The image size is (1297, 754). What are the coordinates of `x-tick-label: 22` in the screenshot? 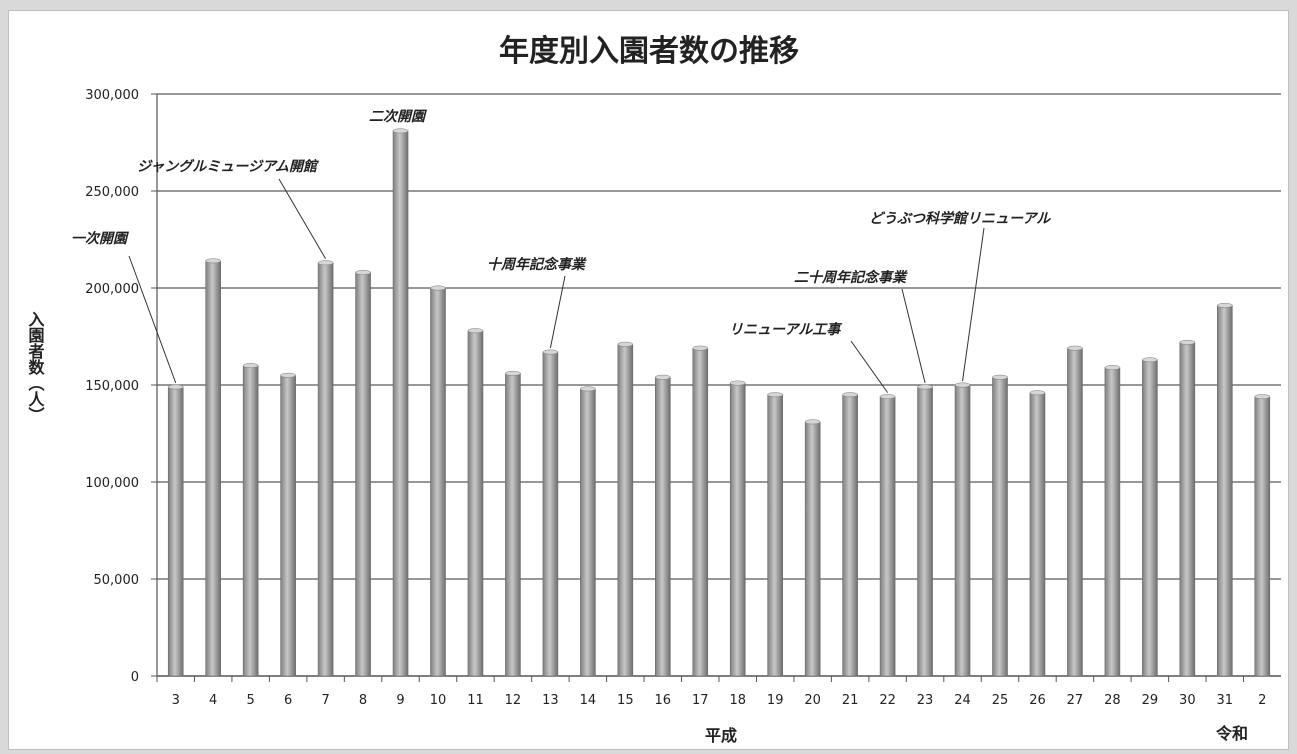 It's located at (887, 700).